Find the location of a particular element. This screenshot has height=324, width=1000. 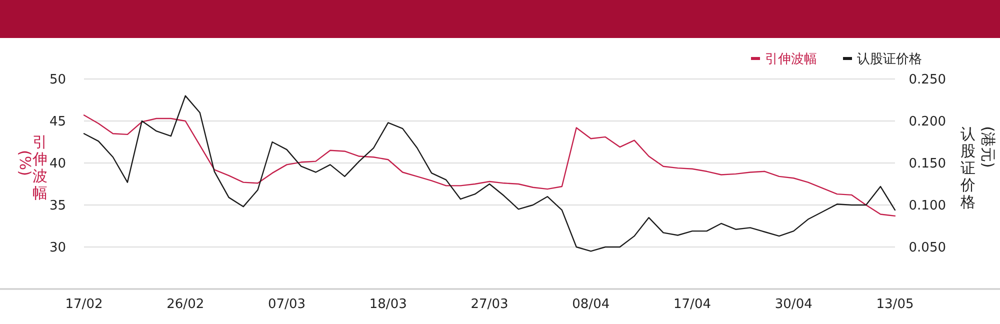

y-tick-label: 30 is located at coordinates (57, 248).